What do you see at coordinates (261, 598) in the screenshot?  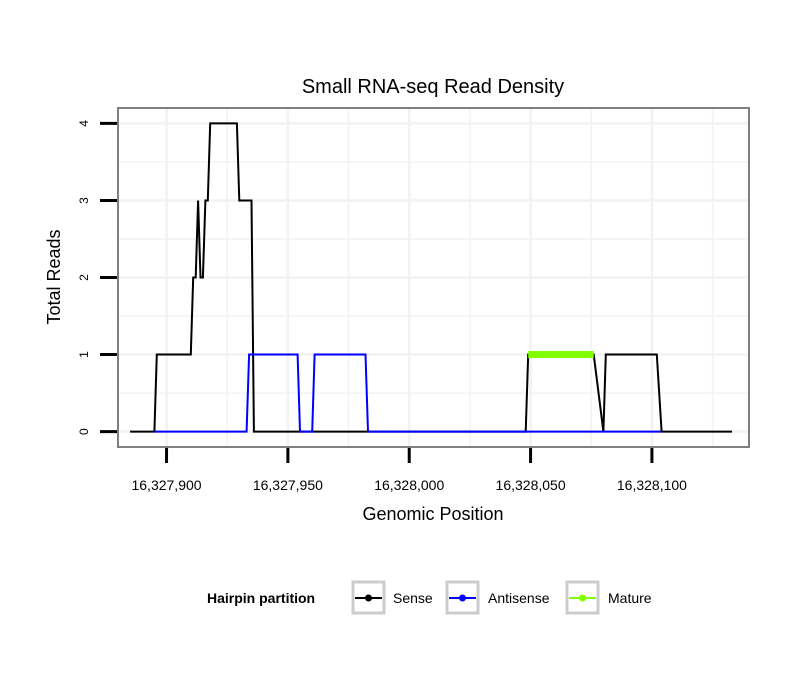 I see `legend-title: Hairpin partition` at bounding box center [261, 598].